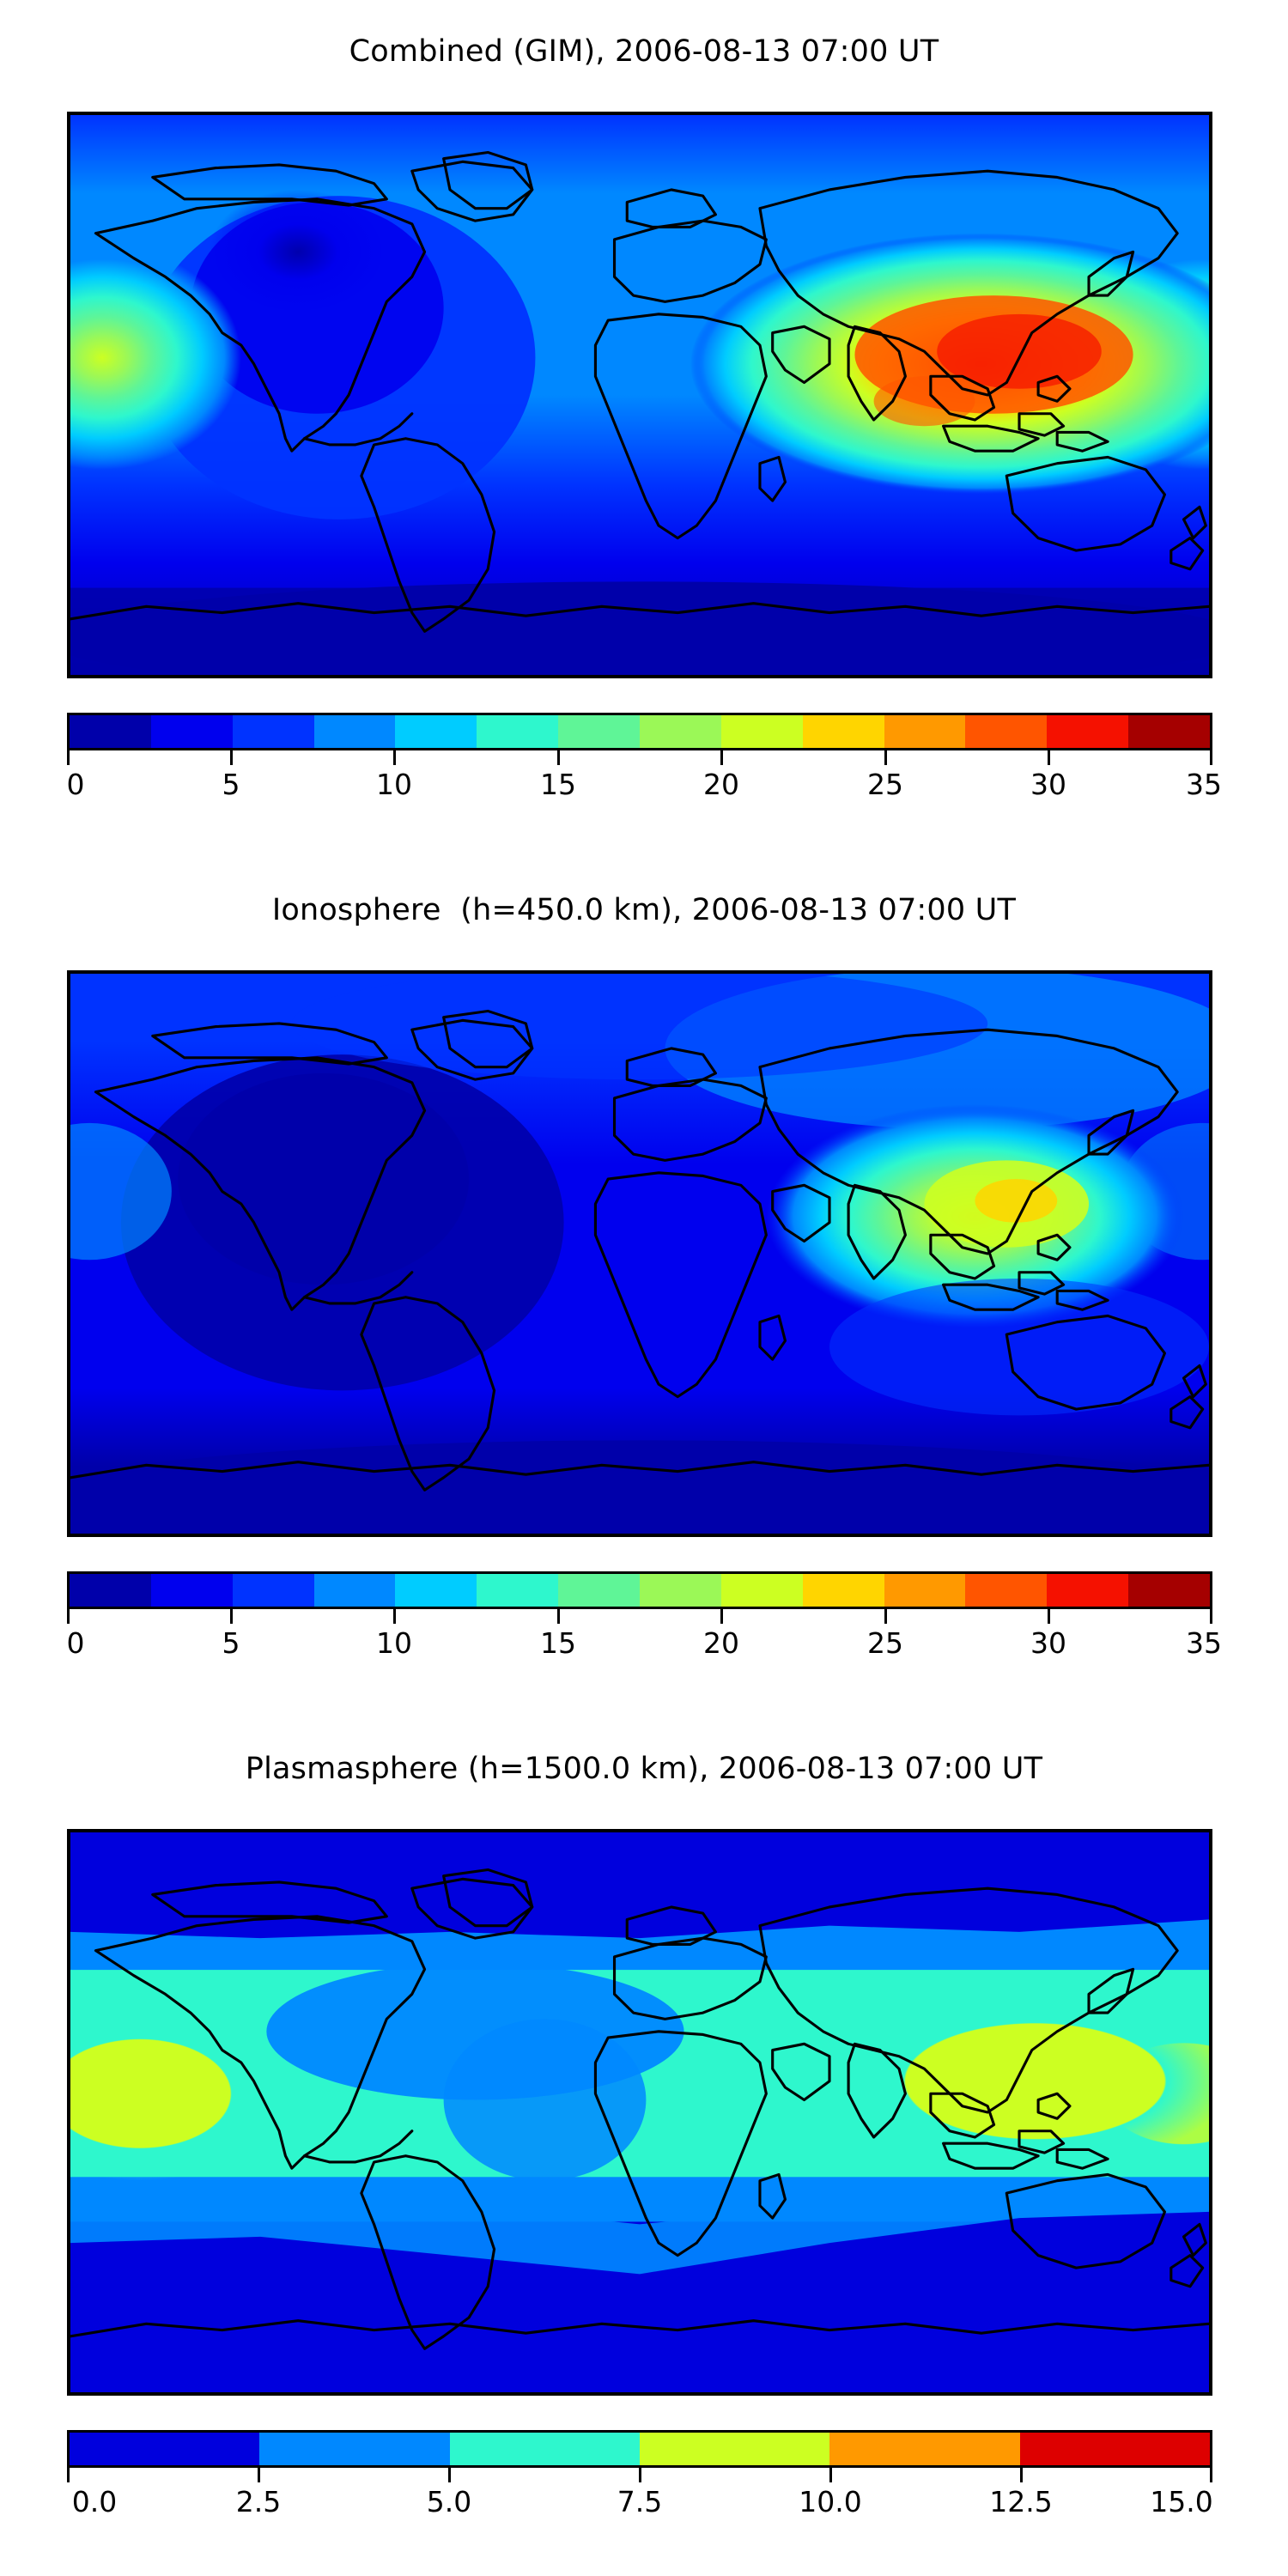 The image size is (1288, 2576). Describe the element at coordinates (644, 785) in the screenshot. I see `colorbar-combined-labels: 0 5 10 15 20 25 30 35` at that location.